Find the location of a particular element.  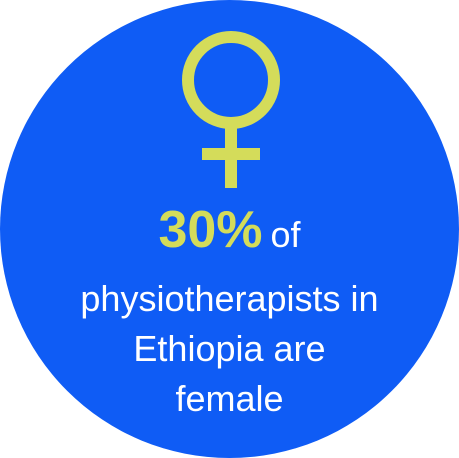

stat-headline: 30% of is located at coordinates (229, 230).